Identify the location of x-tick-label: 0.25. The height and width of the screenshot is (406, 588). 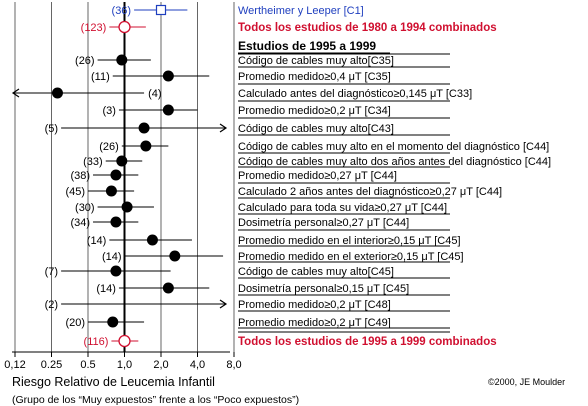
(51, 365).